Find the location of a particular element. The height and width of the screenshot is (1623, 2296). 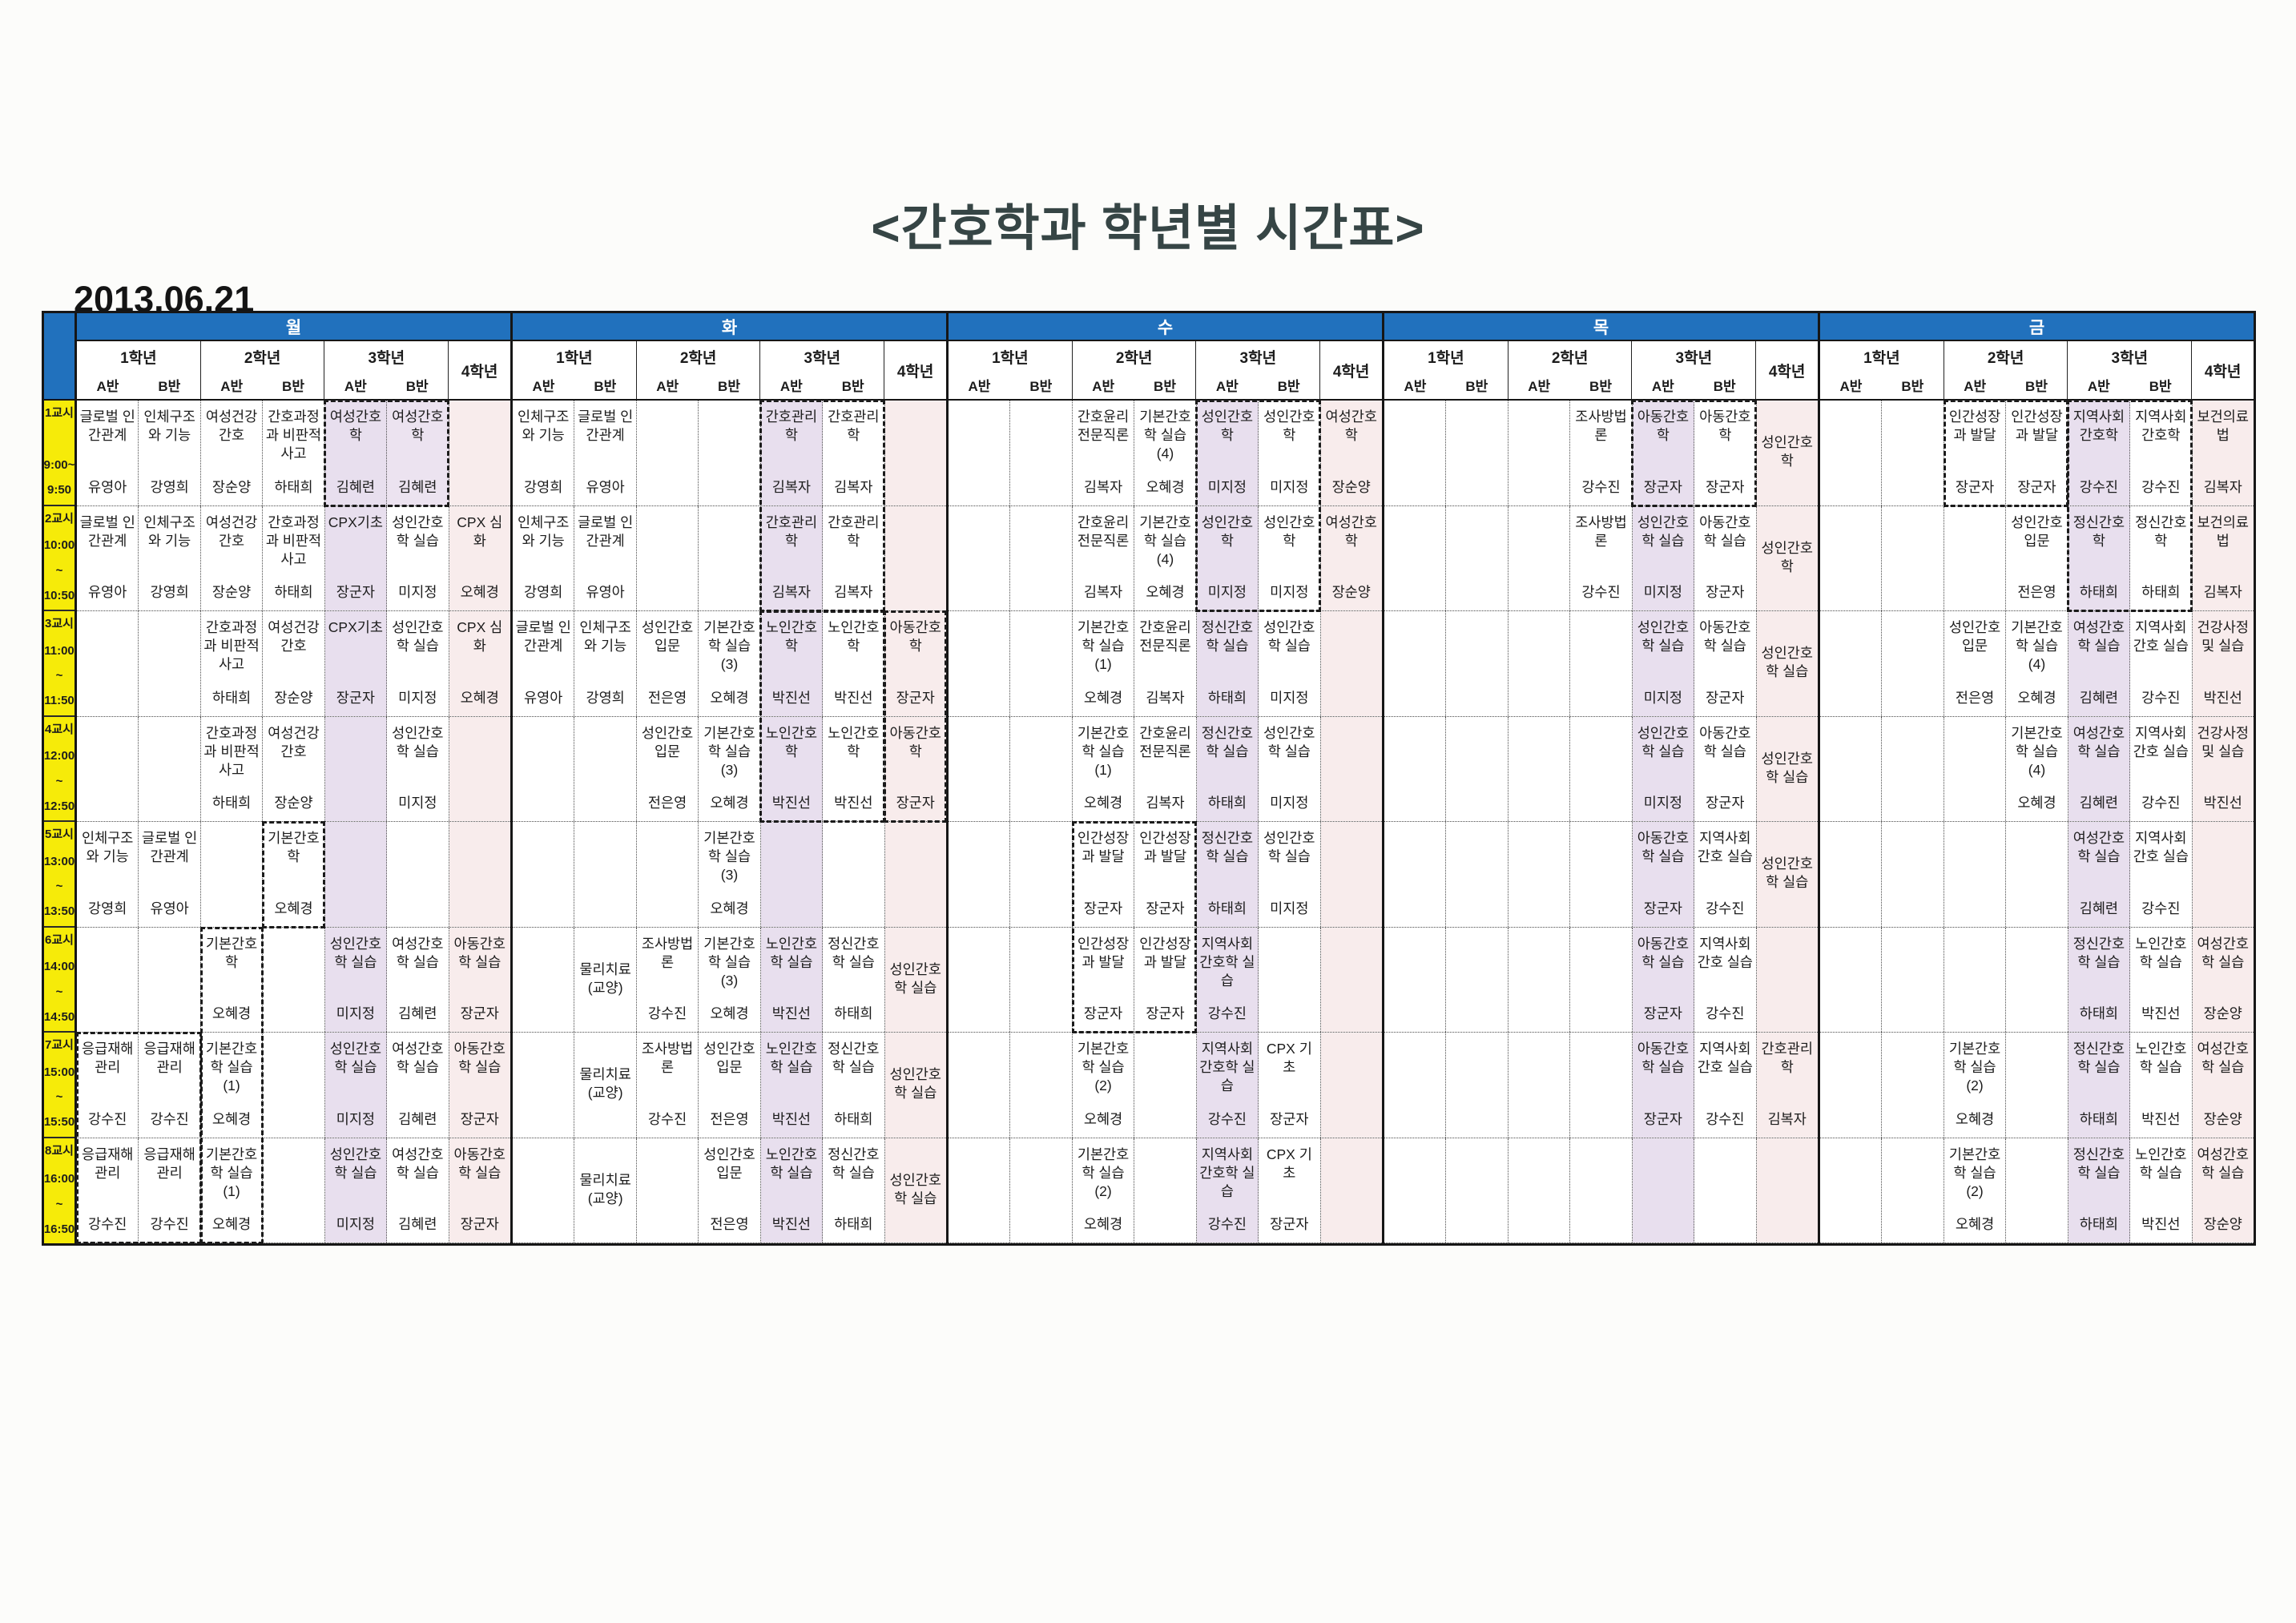

cell-화-7교시-3학년A반: 노인간호학 실습 박진선 is located at coordinates (792, 1085).